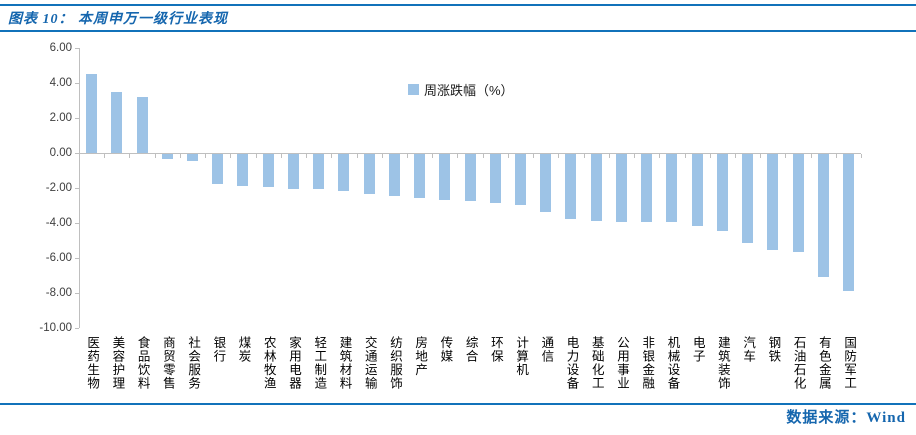 This screenshot has height=435, width=916. I want to click on x-axis-category-label: 电力设备, so click(571, 363).